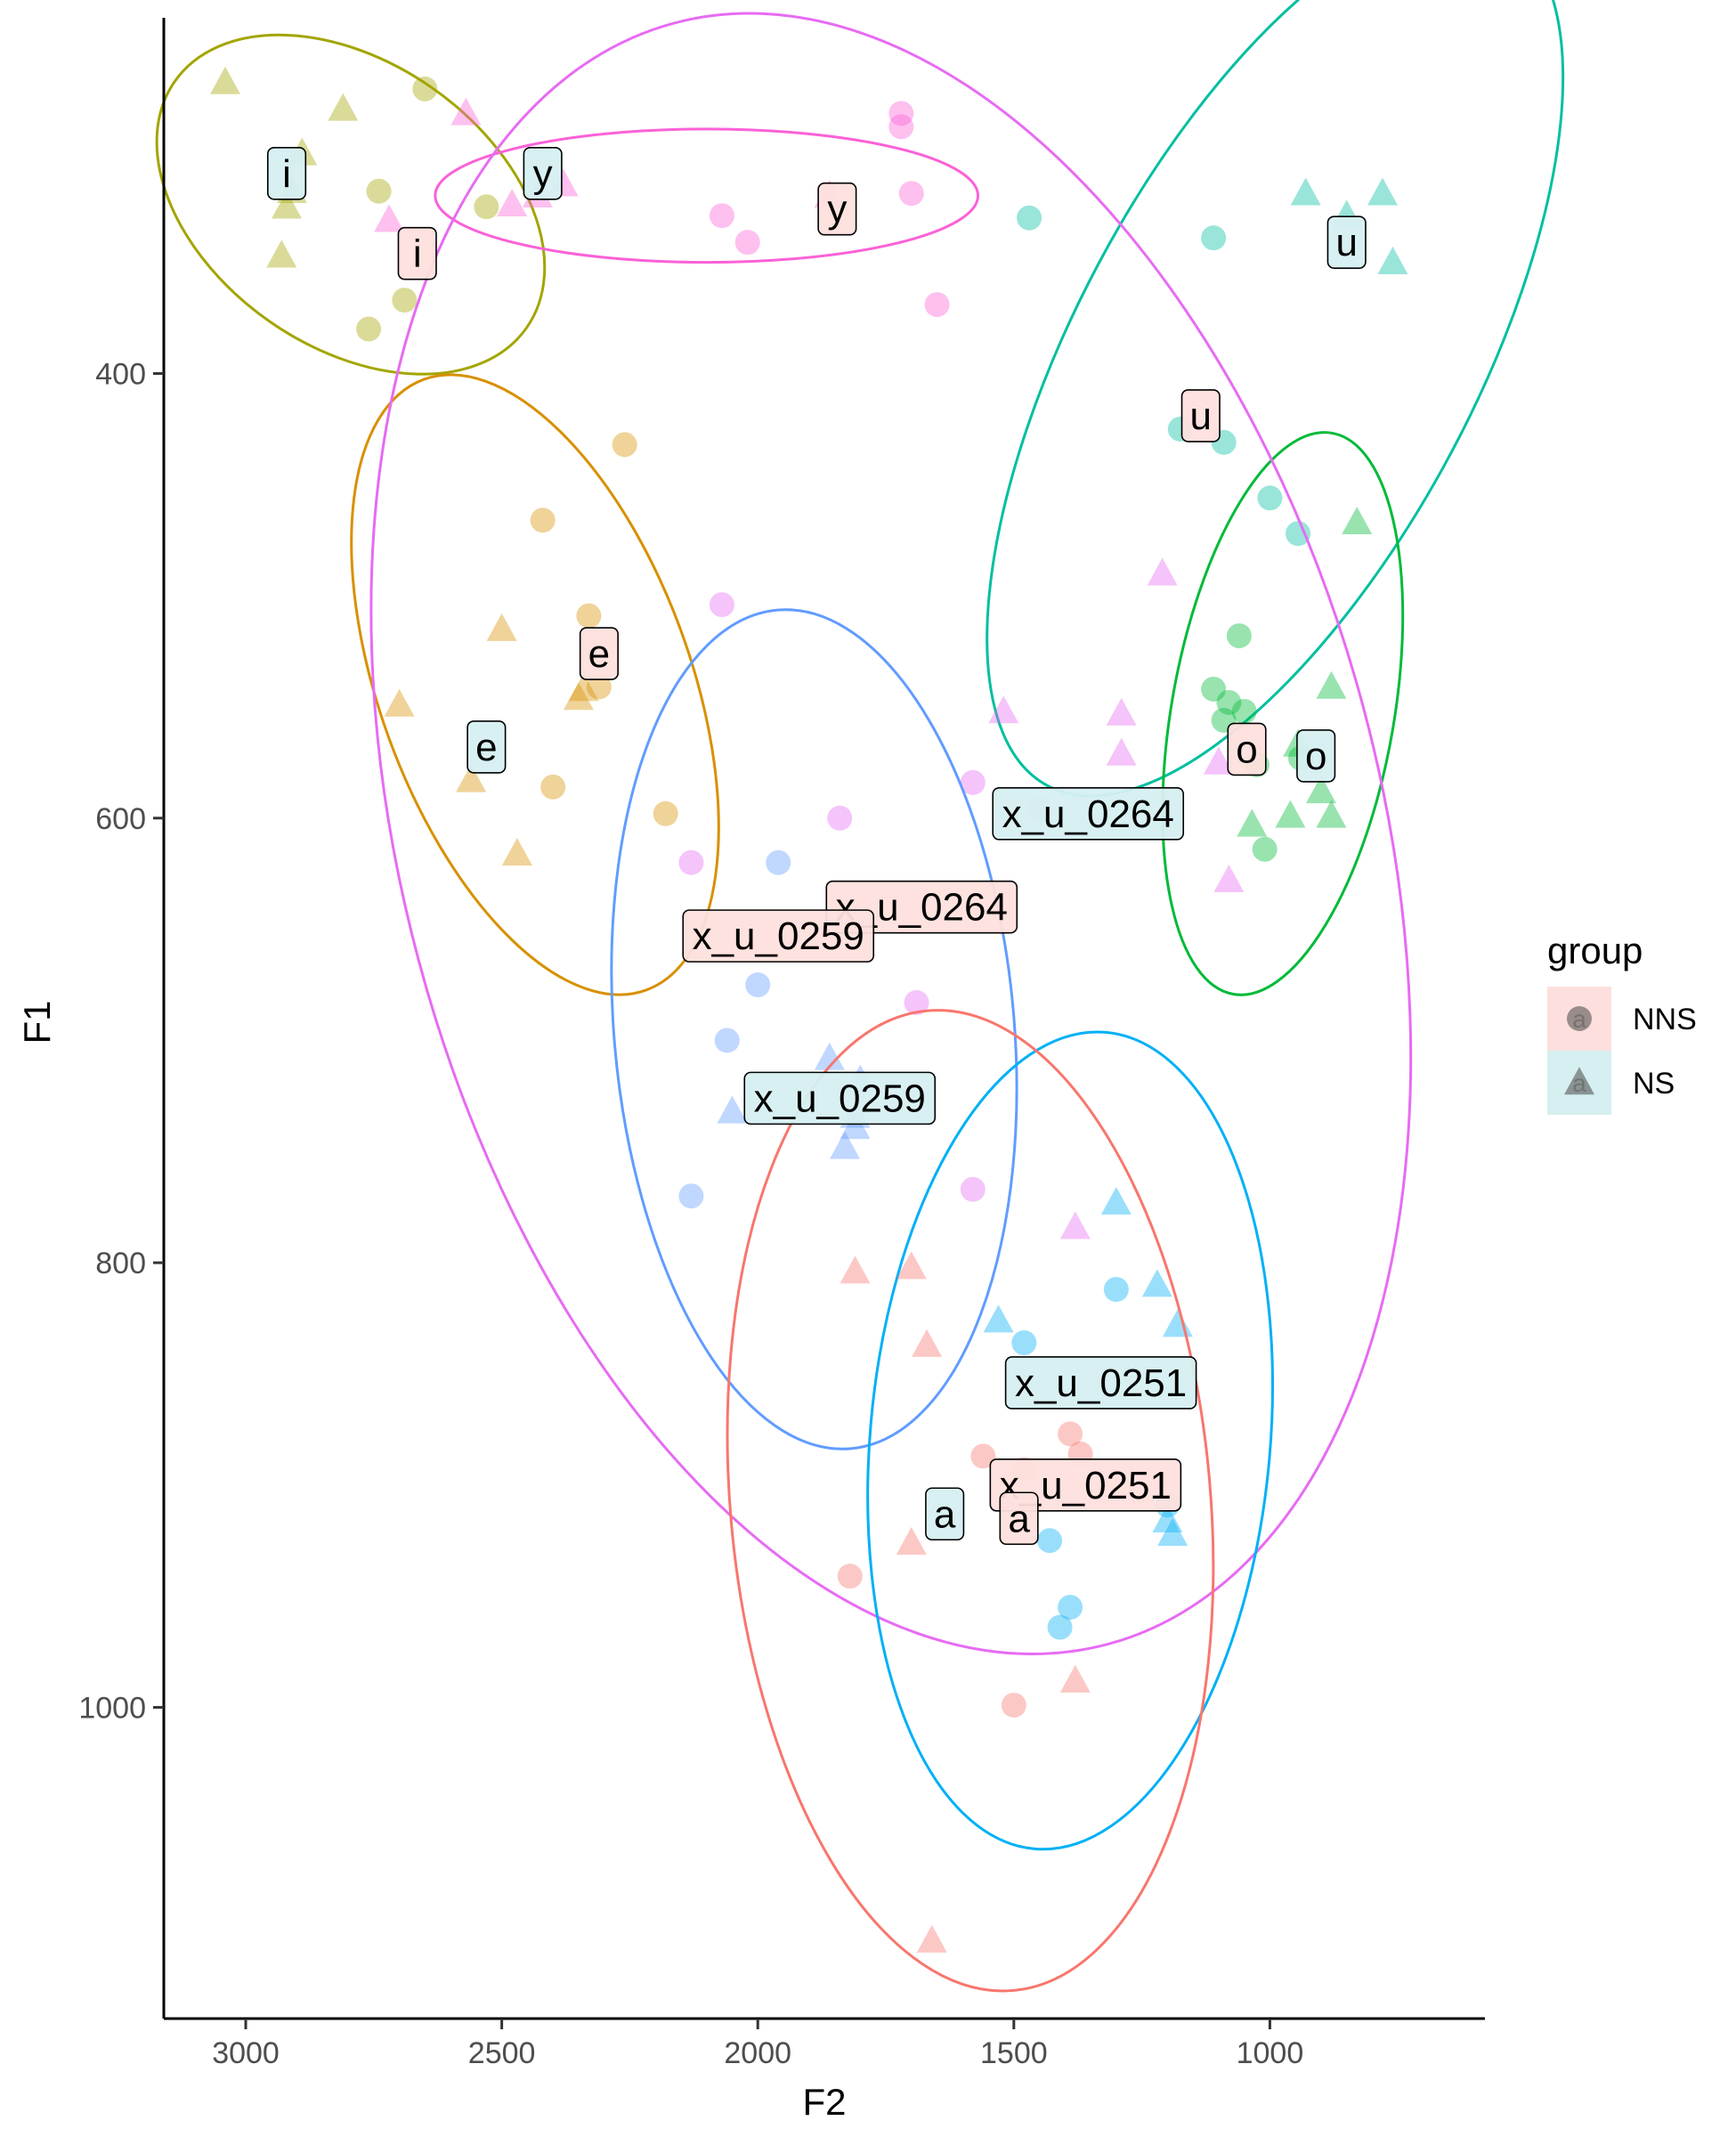 The image size is (1736, 2137). I want to click on x-axis-title: F2, so click(824, 2102).